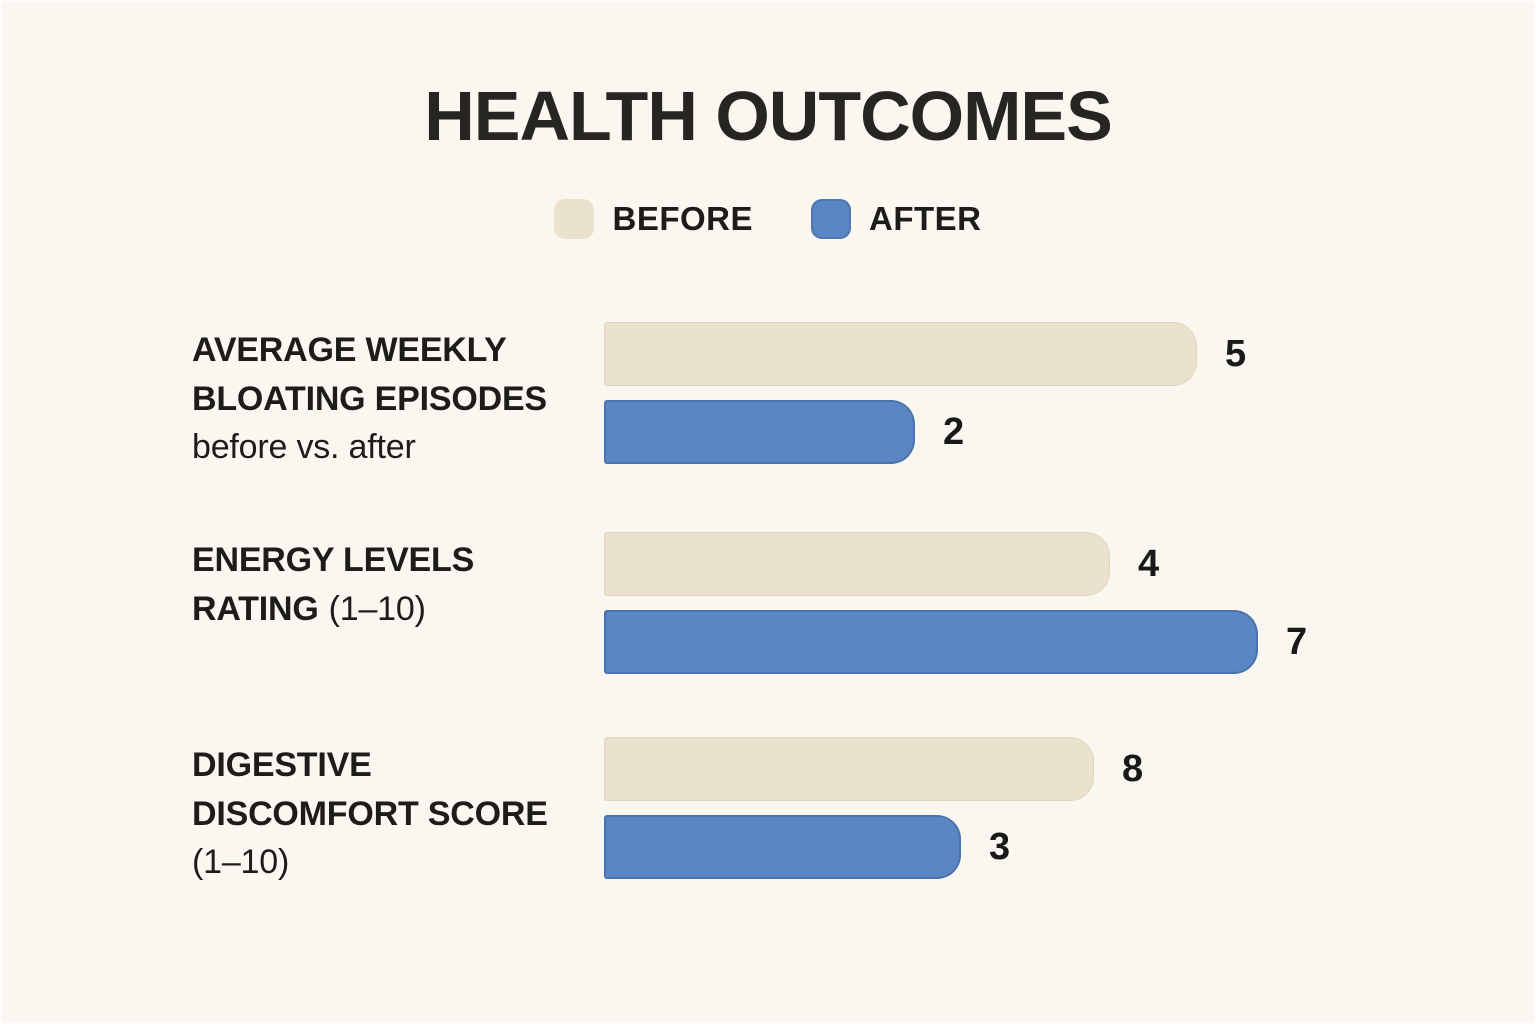 This screenshot has width=1536, height=1024. Describe the element at coordinates (304, 447) in the screenshot. I see `group-label-light: before vs. after` at that location.